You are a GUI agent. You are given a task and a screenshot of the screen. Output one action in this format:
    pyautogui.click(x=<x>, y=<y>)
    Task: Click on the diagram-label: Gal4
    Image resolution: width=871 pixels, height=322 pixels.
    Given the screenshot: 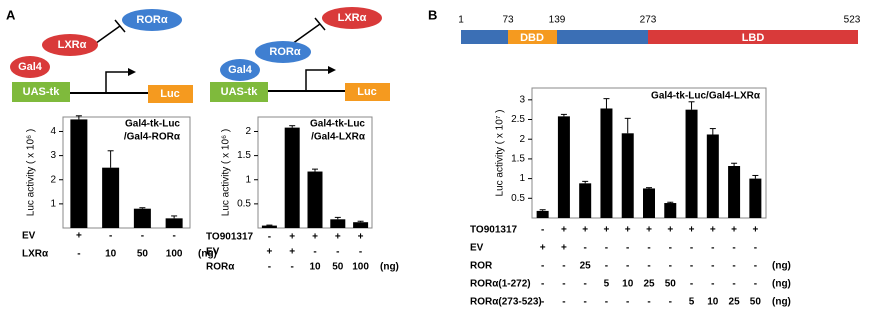 What is the action you would take?
    pyautogui.click(x=30, y=67)
    